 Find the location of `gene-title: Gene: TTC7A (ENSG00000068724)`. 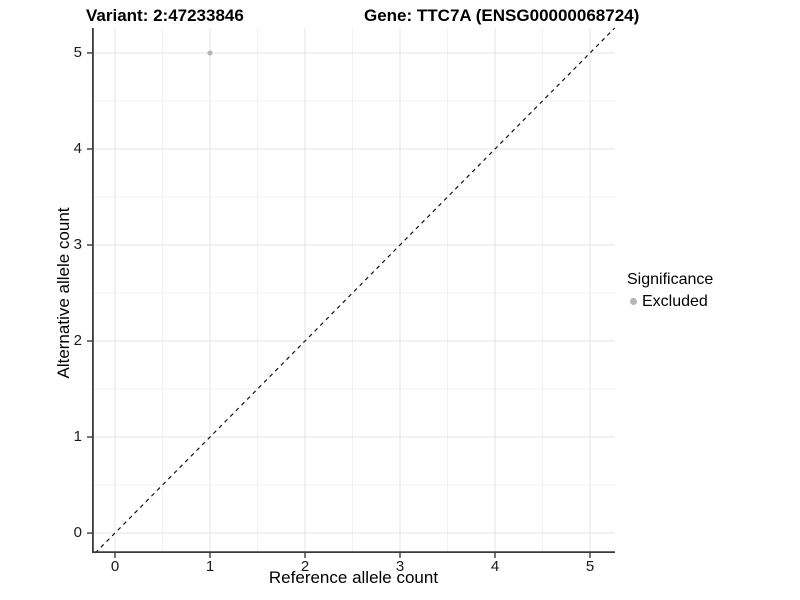

gene-title: Gene: TTC7A (ENSG00000068724) is located at coordinates (502, 15).